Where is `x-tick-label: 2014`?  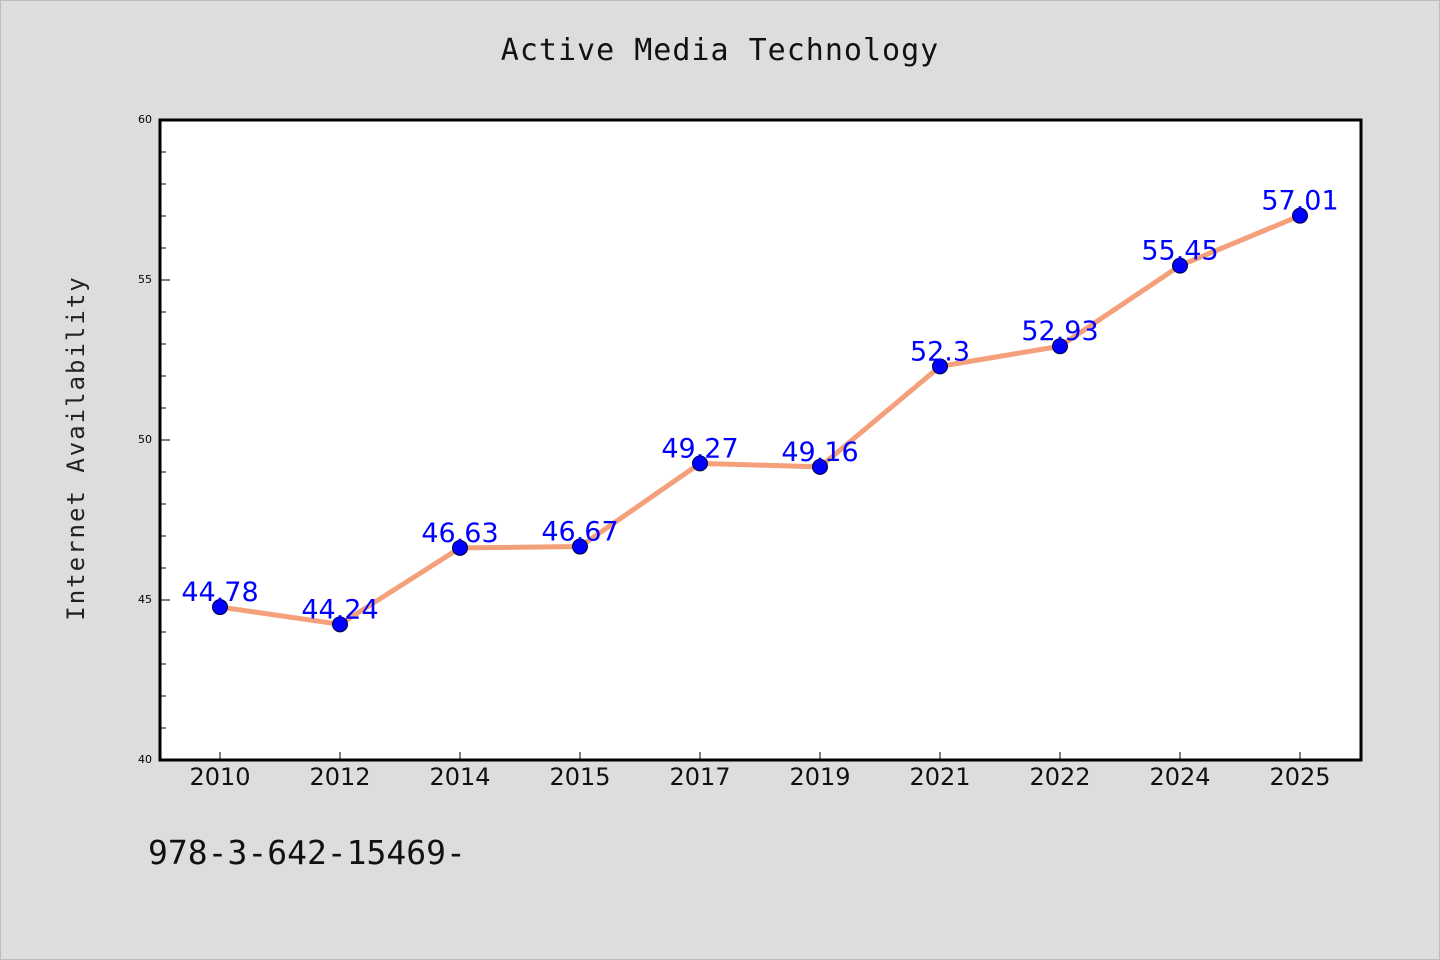
x-tick-label: 2014 is located at coordinates (459, 777).